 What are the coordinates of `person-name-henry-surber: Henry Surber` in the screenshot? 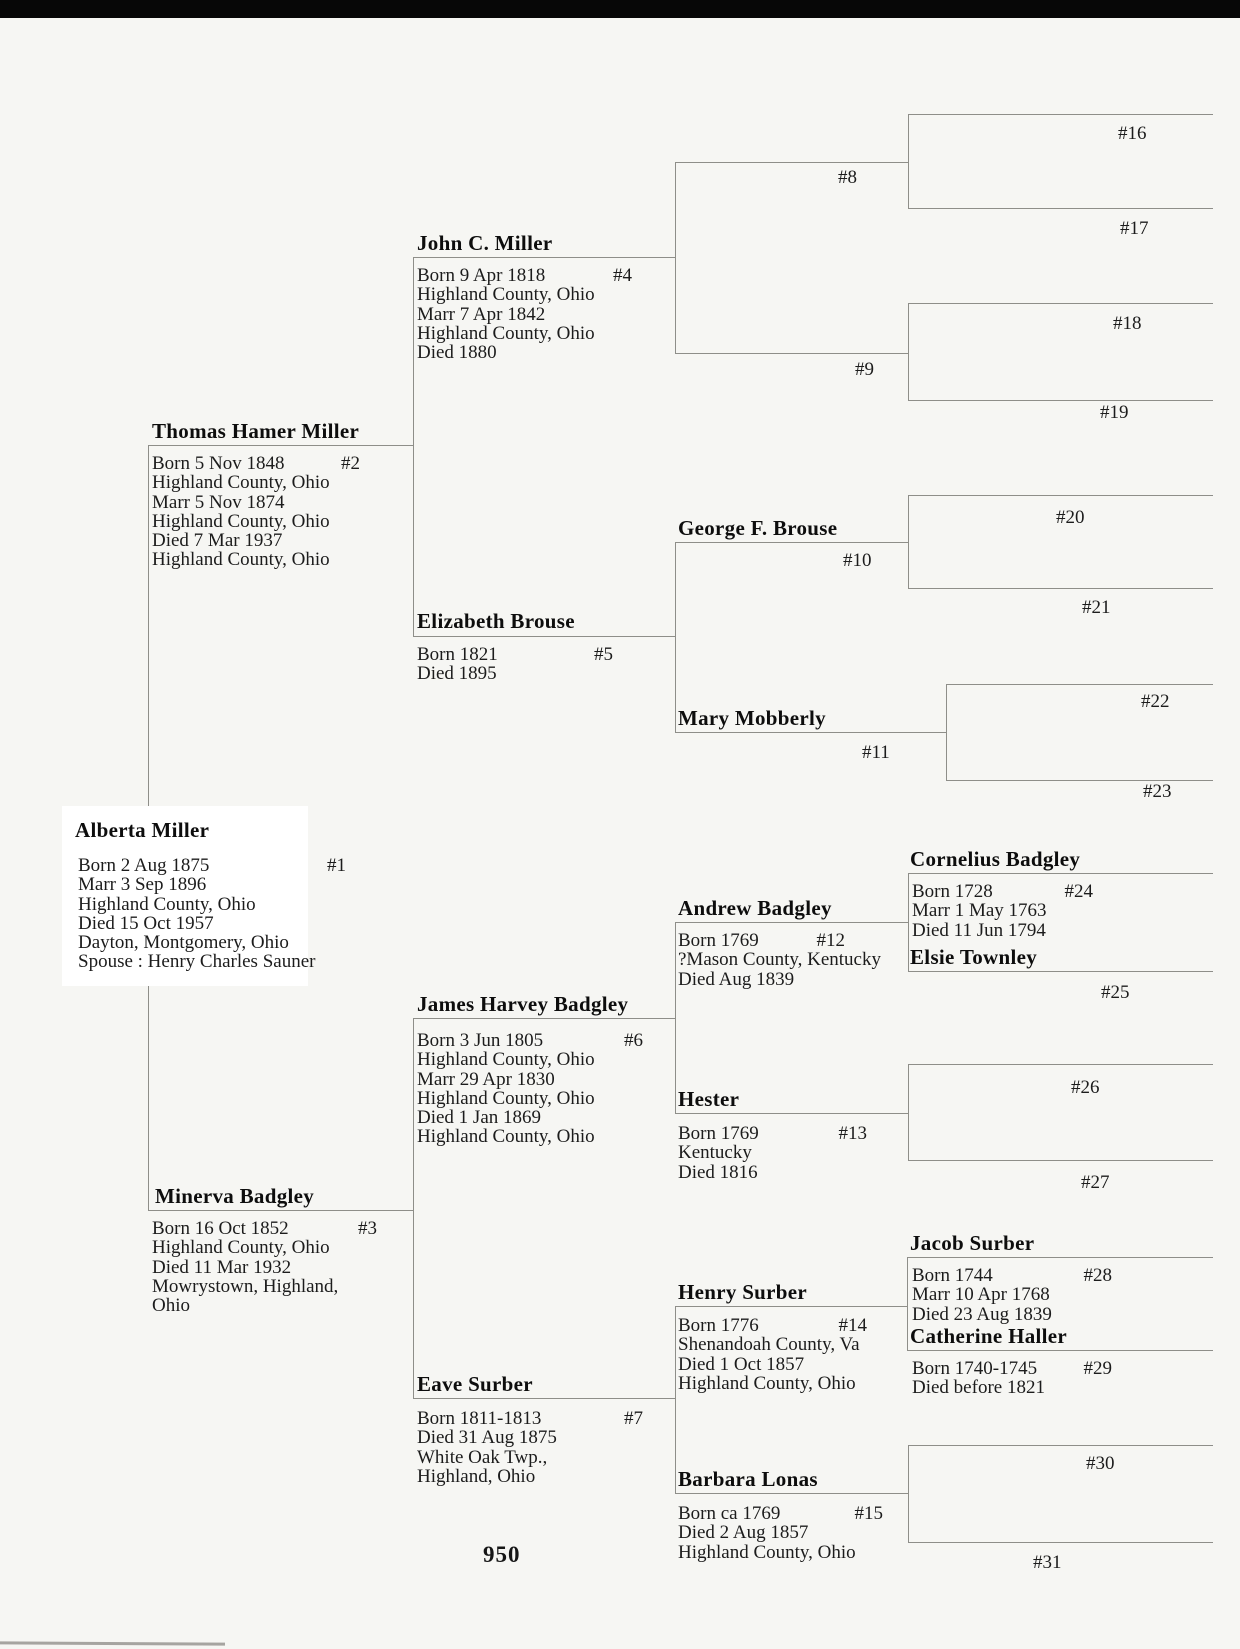 It's located at (743, 1292).